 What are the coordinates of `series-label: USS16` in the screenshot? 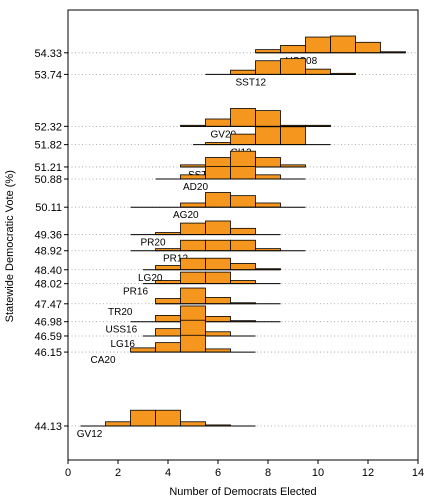 It's located at (122, 330).